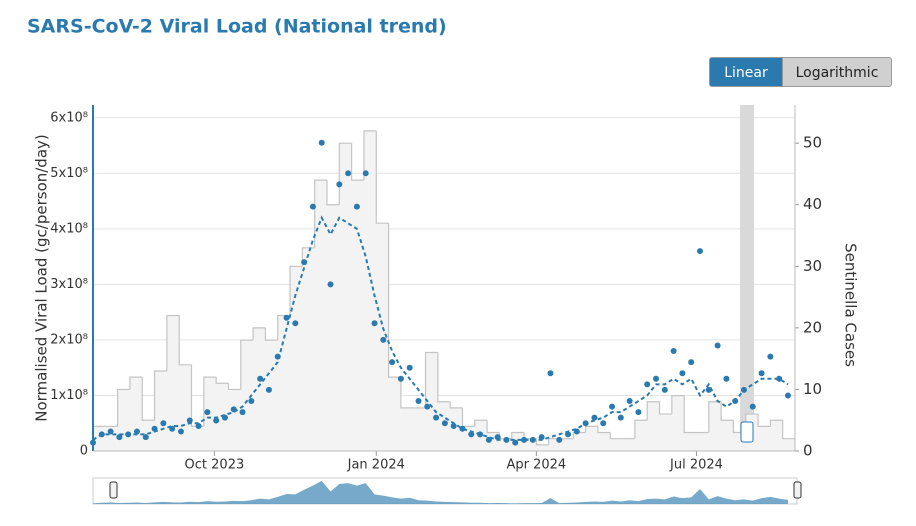  Describe the element at coordinates (837, 72) in the screenshot. I see `logarithmic-button: Logarithmic` at that location.